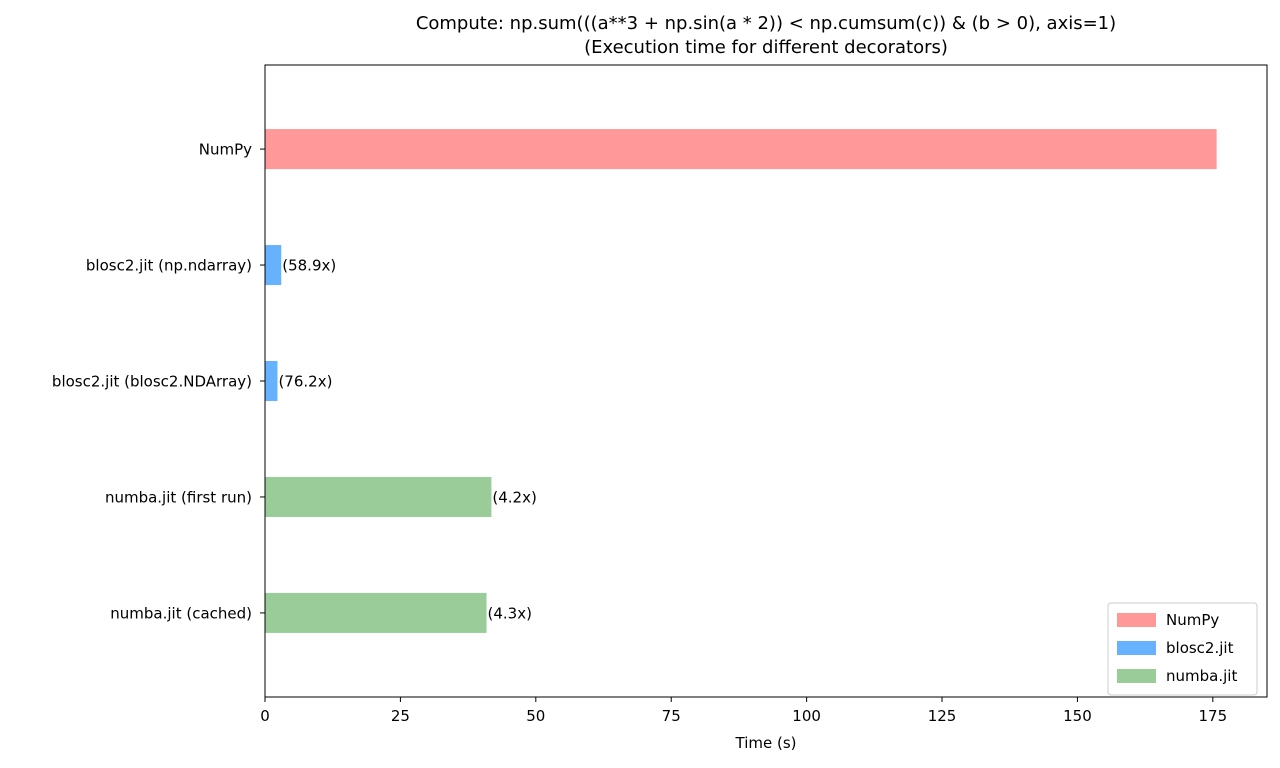 The height and width of the screenshot is (768, 1280). What do you see at coordinates (309, 266) in the screenshot?
I see `bar-value-label: (58.9x)` at bounding box center [309, 266].